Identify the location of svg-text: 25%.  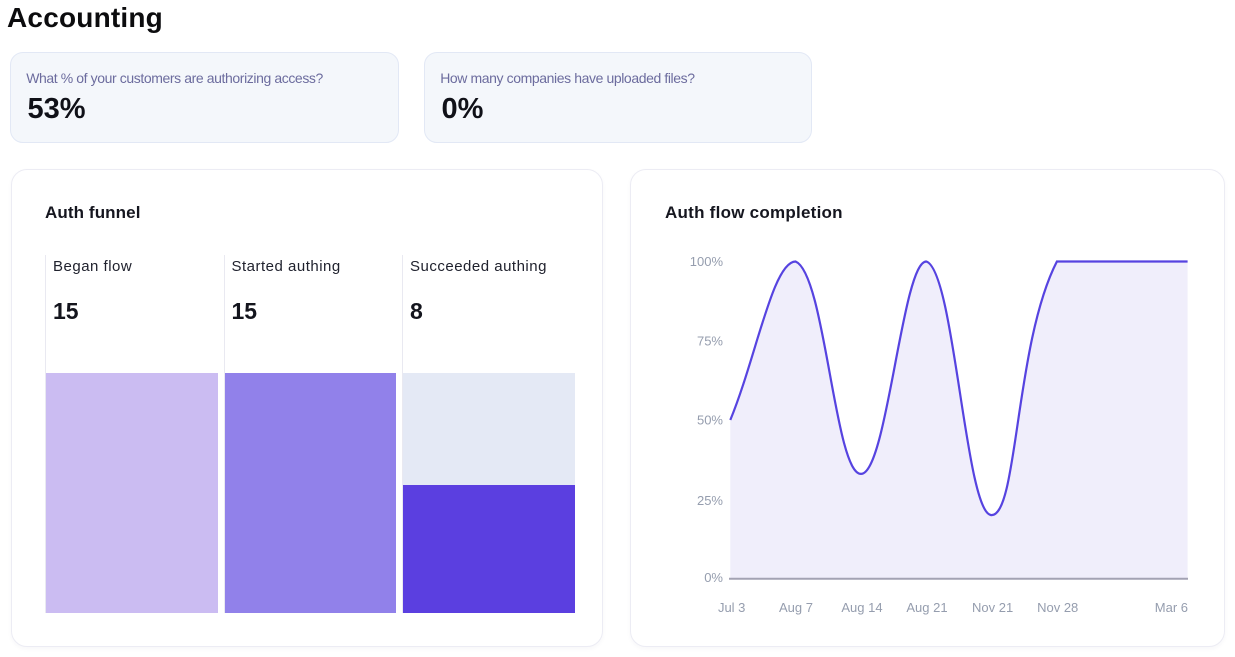
(710, 500).